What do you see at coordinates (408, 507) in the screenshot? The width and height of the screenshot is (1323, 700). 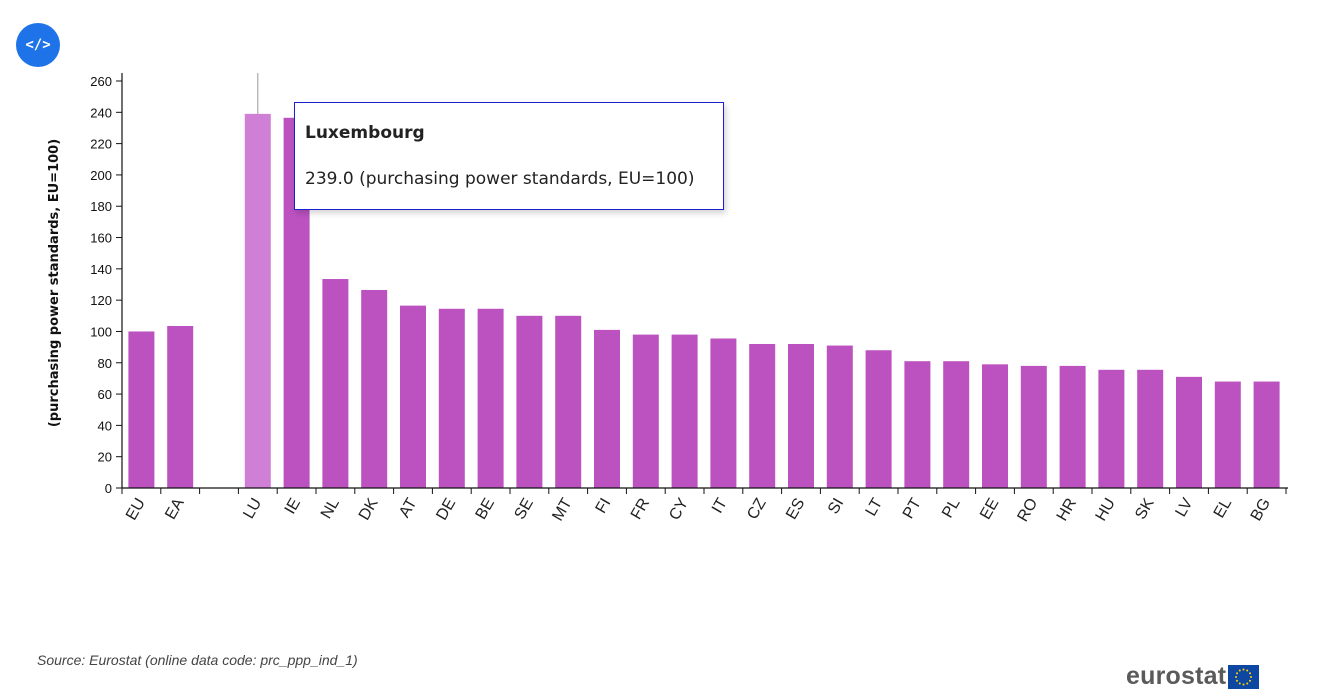 I see `x-tick-label: AT` at bounding box center [408, 507].